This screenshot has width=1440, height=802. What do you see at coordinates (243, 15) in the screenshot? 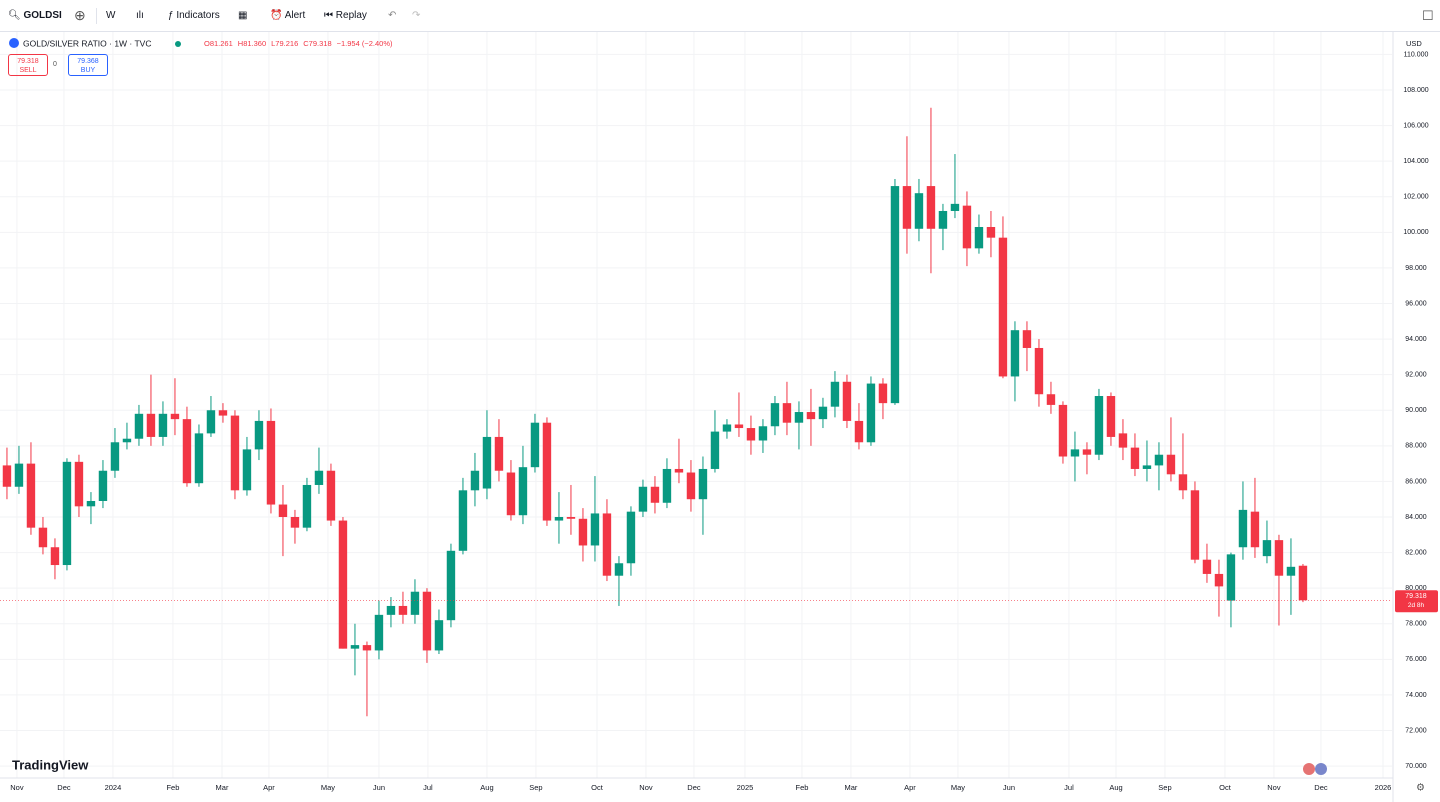
I see `layouts-button: ▦` at bounding box center [243, 15].